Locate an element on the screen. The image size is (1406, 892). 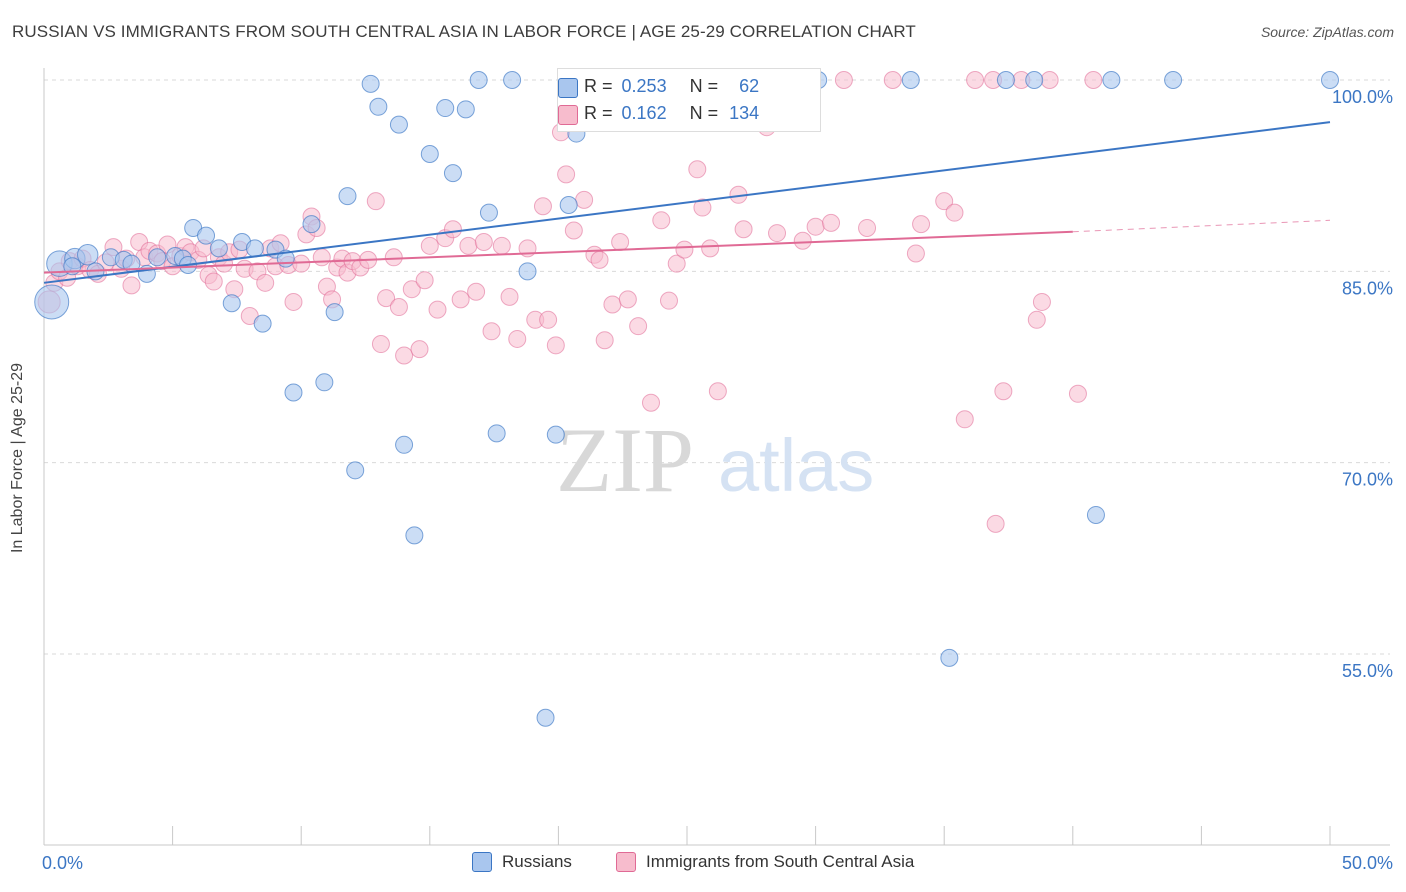
stats-box: R = 0.253 N = 62 R = 0.162 N = 134 is located at coordinates (689, 100).